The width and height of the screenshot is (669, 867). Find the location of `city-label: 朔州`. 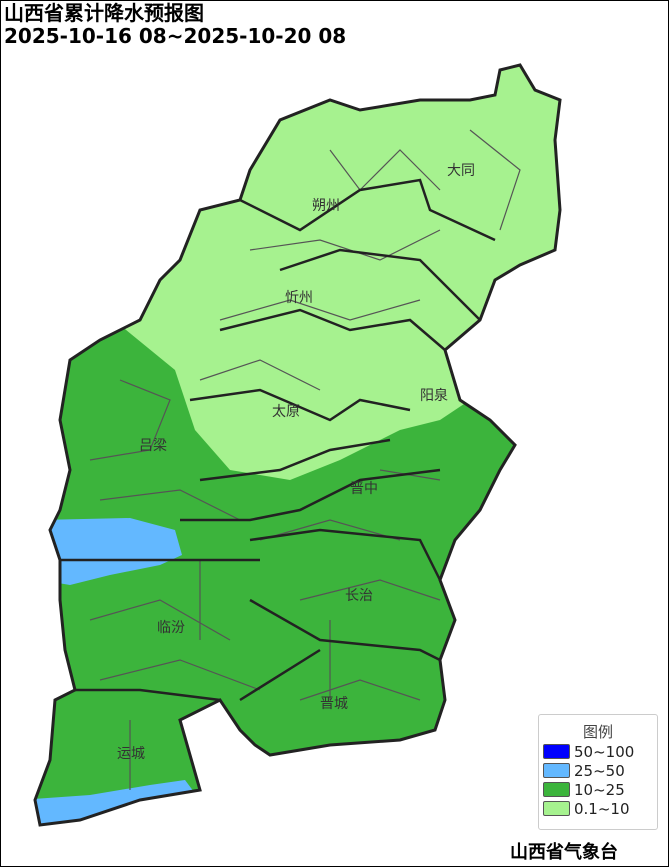

city-label: 朔州 is located at coordinates (326, 206).